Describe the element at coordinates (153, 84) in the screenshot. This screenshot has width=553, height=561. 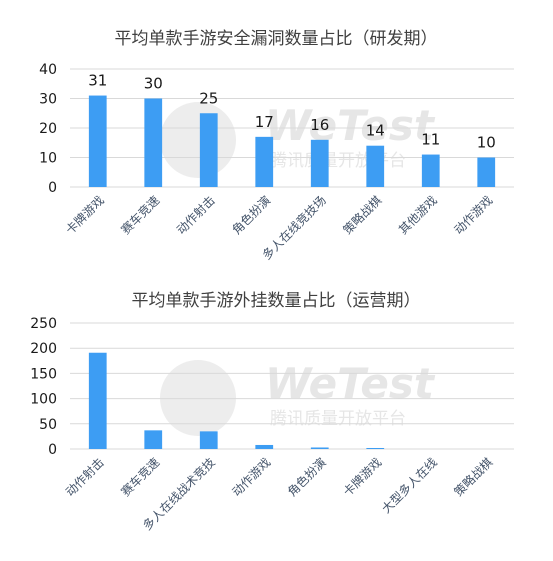
I see `data-label: 30` at that location.